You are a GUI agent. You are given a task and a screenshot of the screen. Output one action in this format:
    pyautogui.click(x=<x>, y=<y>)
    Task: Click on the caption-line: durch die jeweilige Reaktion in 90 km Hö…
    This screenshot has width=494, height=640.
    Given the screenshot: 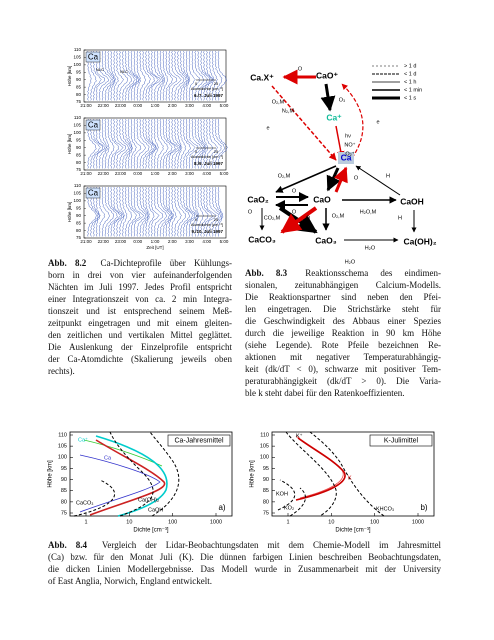 What is the action you would take?
    pyautogui.click(x=343, y=333)
    